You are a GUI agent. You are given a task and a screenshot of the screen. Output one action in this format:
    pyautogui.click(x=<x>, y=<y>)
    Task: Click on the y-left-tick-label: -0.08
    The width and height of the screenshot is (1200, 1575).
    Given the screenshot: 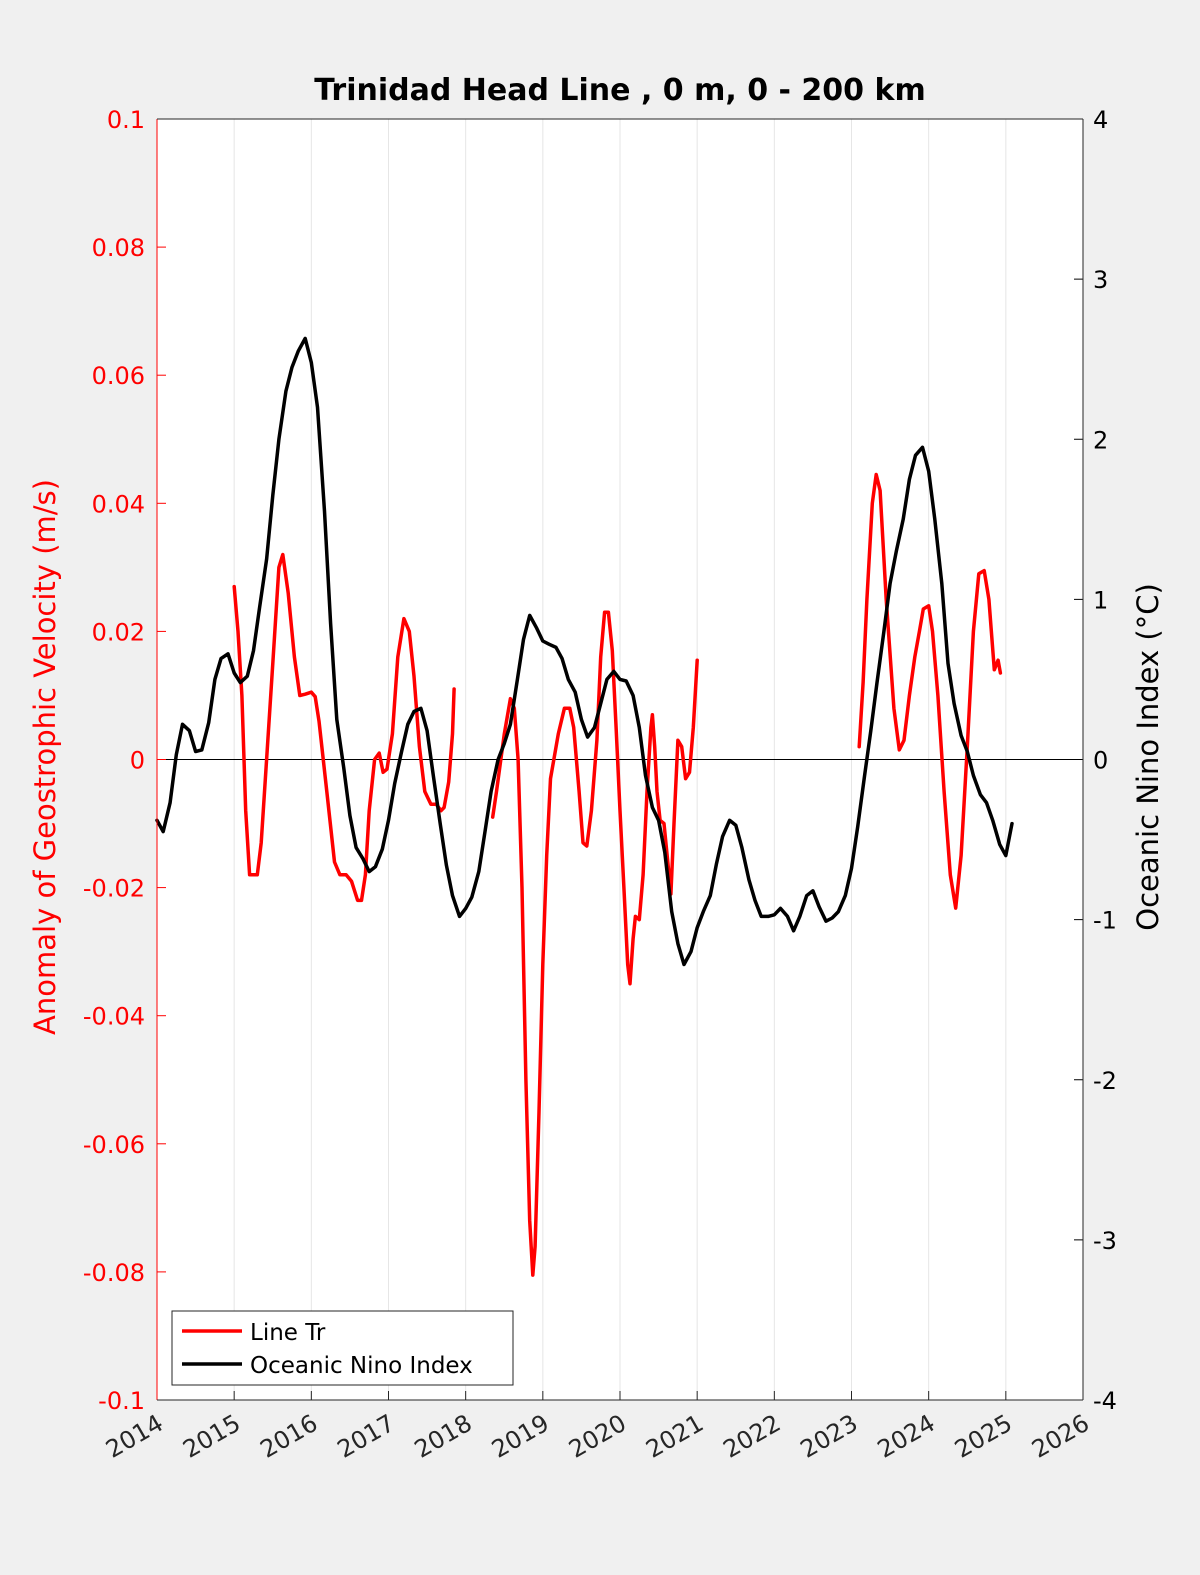 What is the action you would take?
    pyautogui.click(x=114, y=1273)
    